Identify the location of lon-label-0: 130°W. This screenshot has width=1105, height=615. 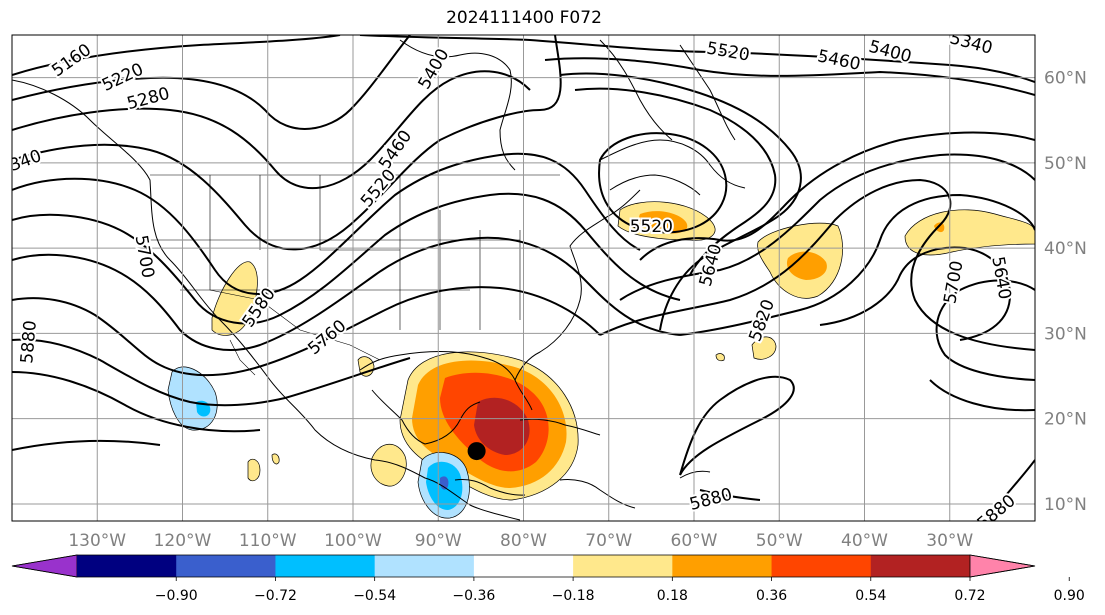
(97, 541).